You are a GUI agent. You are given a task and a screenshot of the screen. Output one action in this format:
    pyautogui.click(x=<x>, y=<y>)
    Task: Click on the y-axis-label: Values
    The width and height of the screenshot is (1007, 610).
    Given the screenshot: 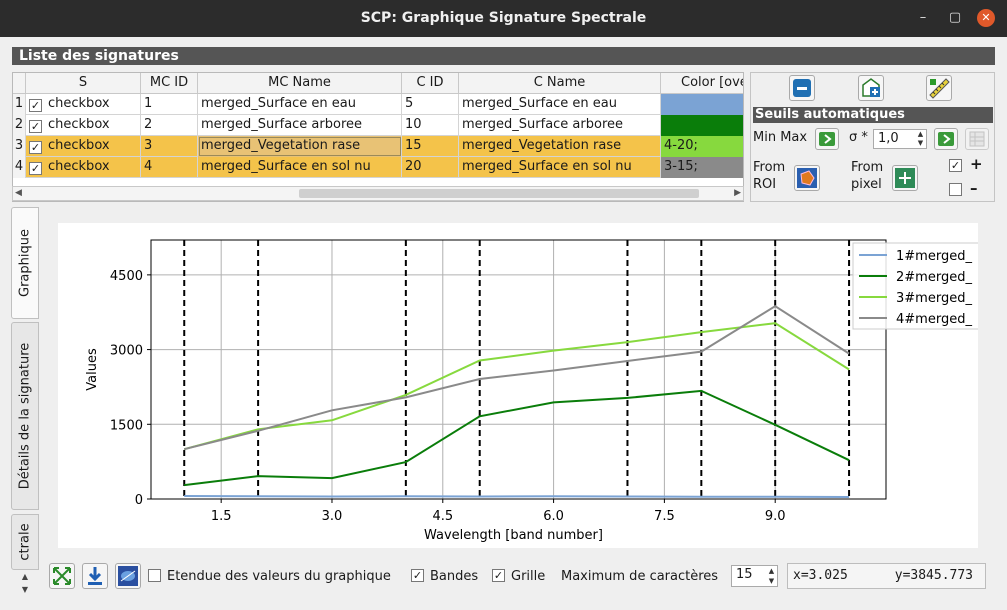 What is the action you would take?
    pyautogui.click(x=92, y=369)
    